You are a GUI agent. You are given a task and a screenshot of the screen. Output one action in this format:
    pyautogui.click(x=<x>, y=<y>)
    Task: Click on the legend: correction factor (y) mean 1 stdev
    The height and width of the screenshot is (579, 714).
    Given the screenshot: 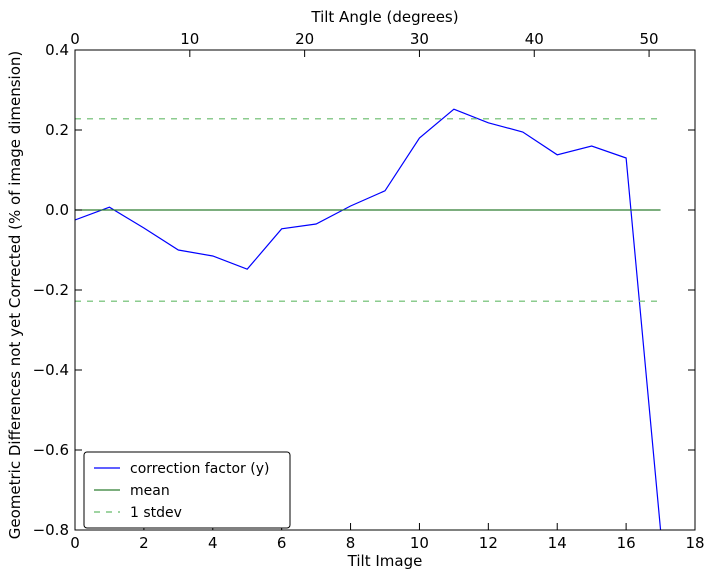 What is the action you would take?
    pyautogui.click(x=187, y=490)
    